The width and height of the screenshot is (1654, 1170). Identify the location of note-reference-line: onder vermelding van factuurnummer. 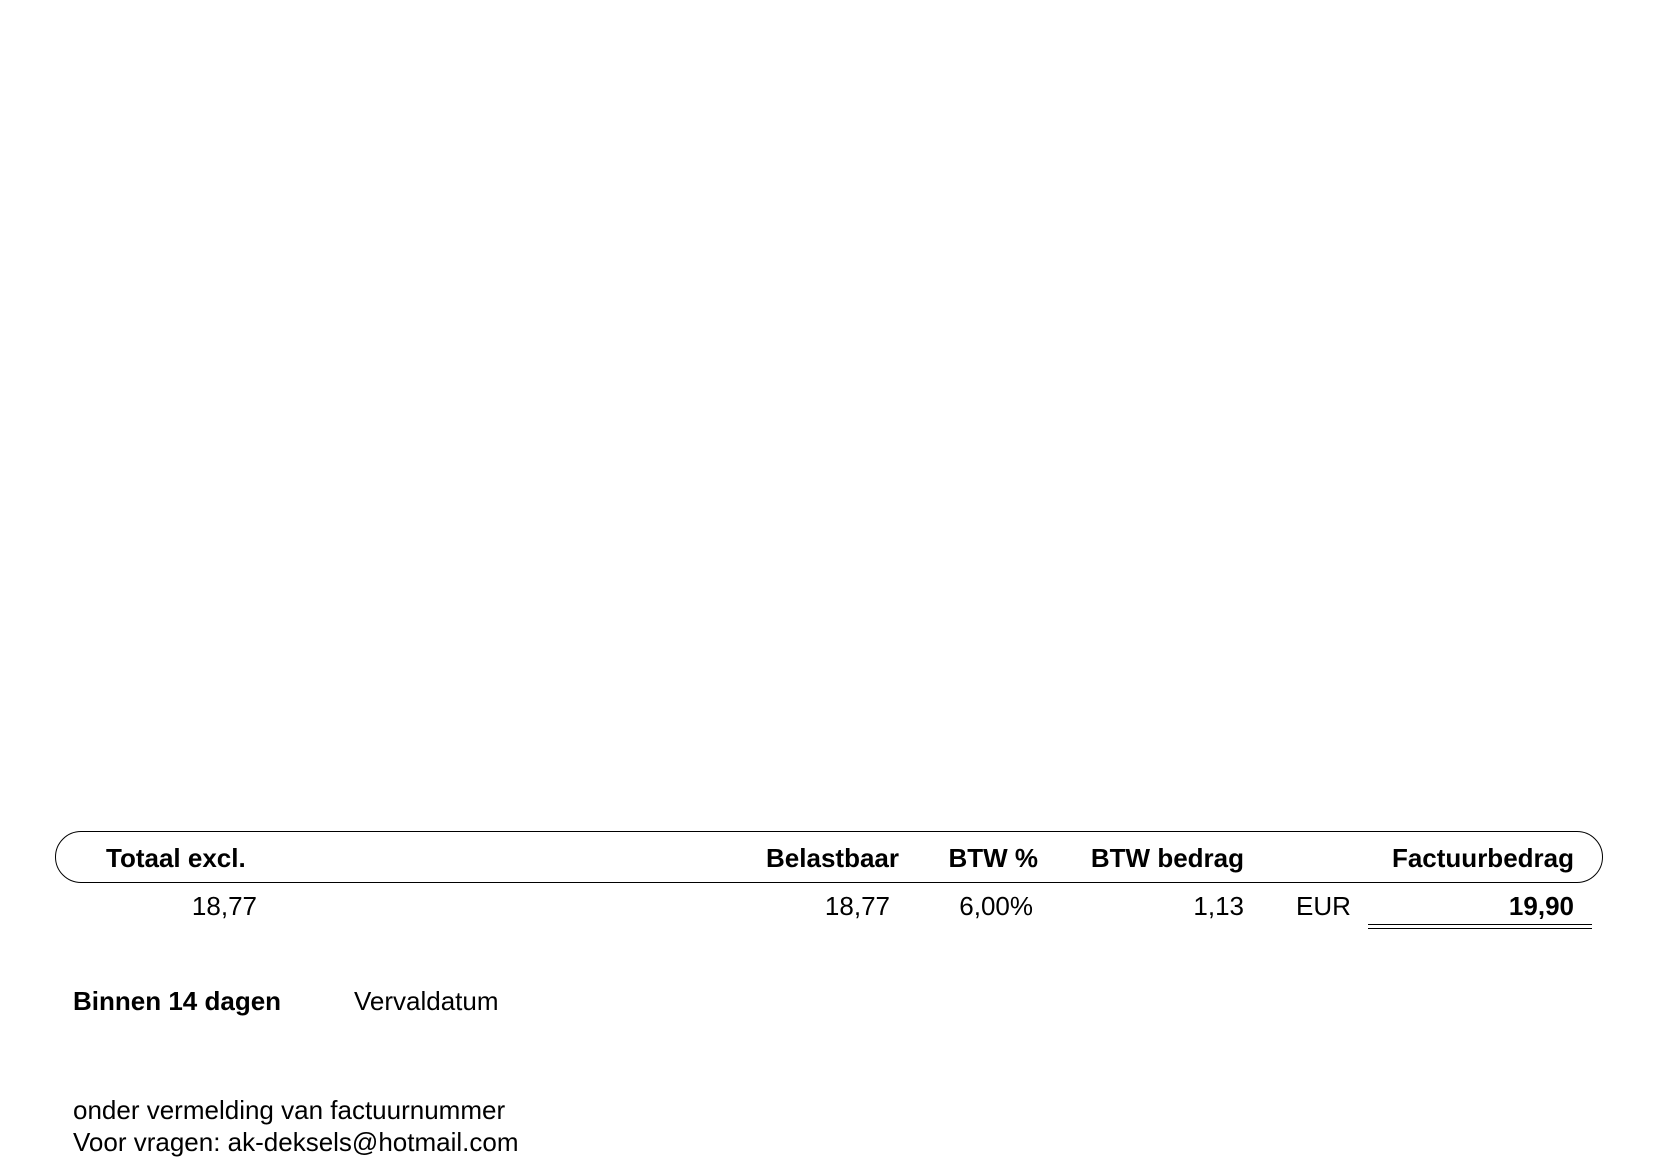
(289, 1110).